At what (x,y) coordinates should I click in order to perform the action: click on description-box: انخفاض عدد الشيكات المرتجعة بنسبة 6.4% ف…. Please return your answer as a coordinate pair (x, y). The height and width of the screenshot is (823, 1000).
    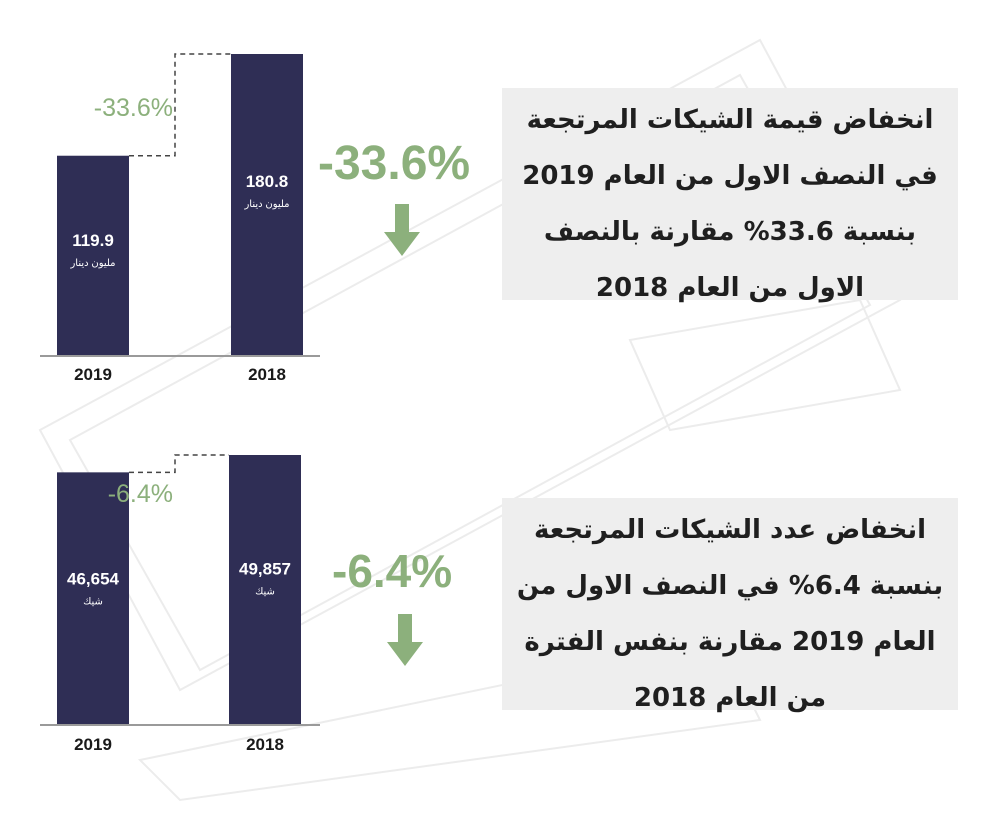
    Looking at the image, I should click on (730, 605).